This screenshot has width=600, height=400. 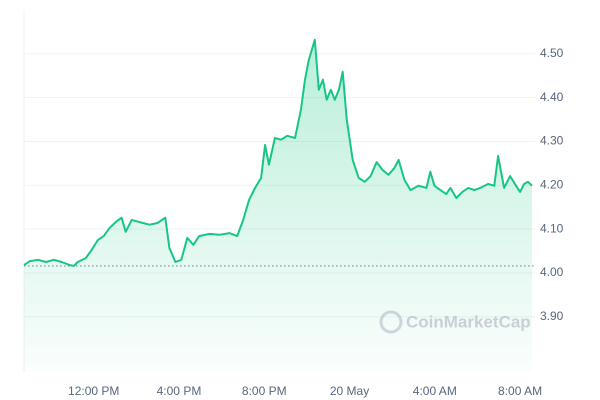 I want to click on y-tick-label: 4.10, so click(x=552, y=228).